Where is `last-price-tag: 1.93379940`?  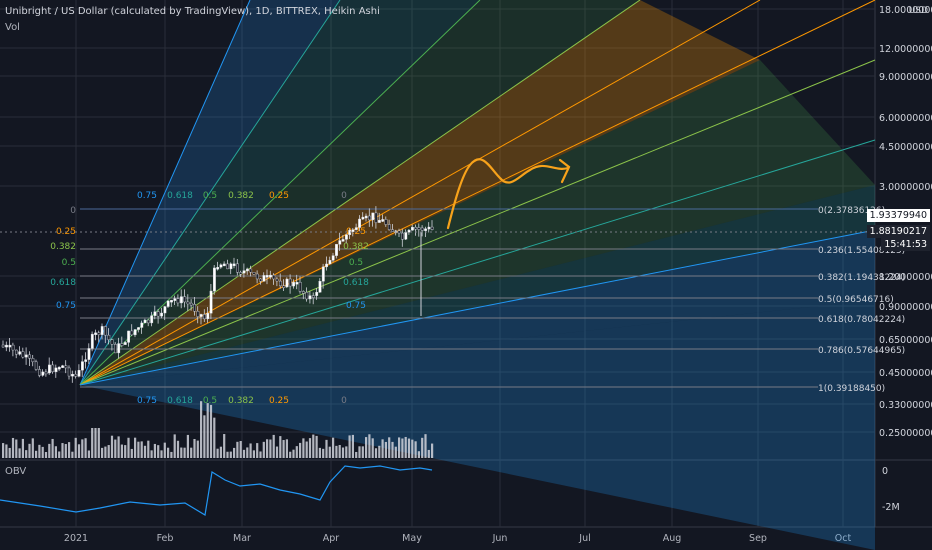
last-price-tag: 1.93379940 is located at coordinates (898, 215).